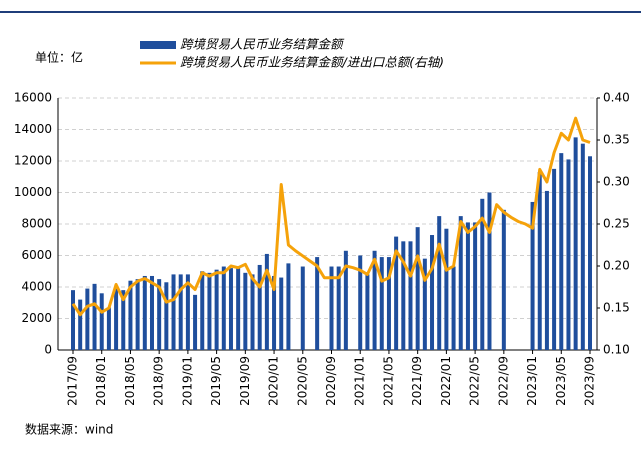  I want to click on y-tick-label: 8000, so click(36, 224).